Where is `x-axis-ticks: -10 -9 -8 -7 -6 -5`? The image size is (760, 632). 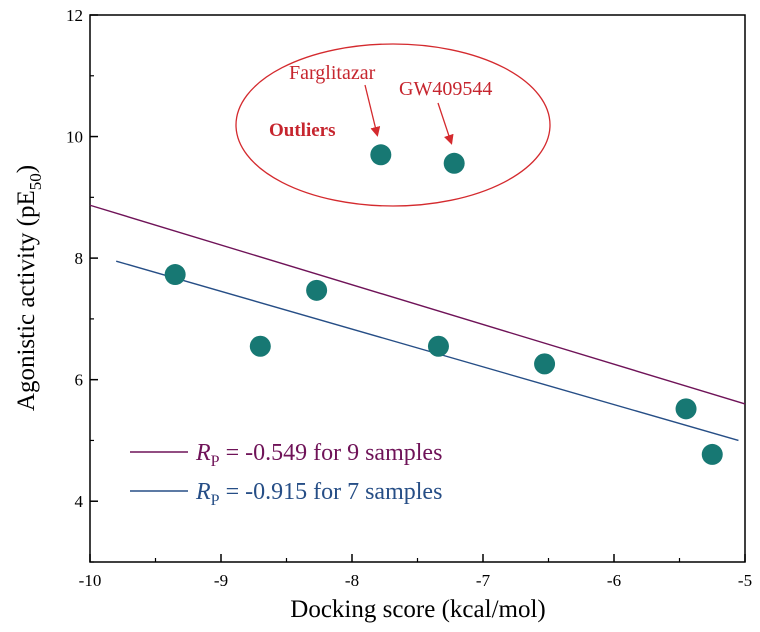
x-axis-ticks: -10 -9 -8 -7 -6 -5 is located at coordinates (415, 572).